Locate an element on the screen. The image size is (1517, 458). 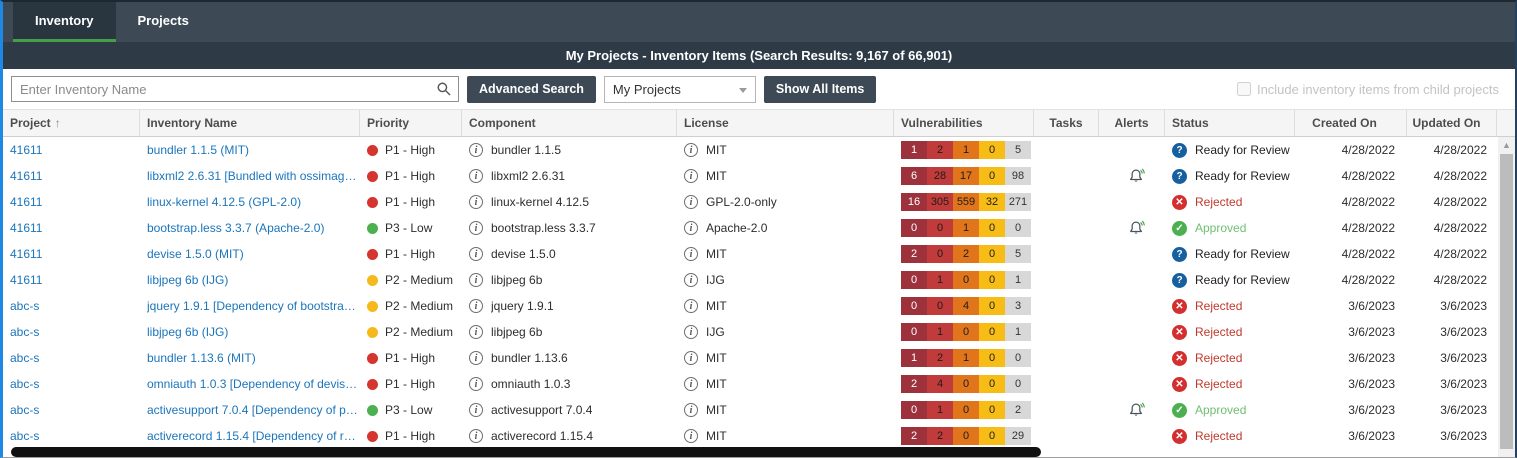
scope-dropdown: My Projects is located at coordinates (679, 89).